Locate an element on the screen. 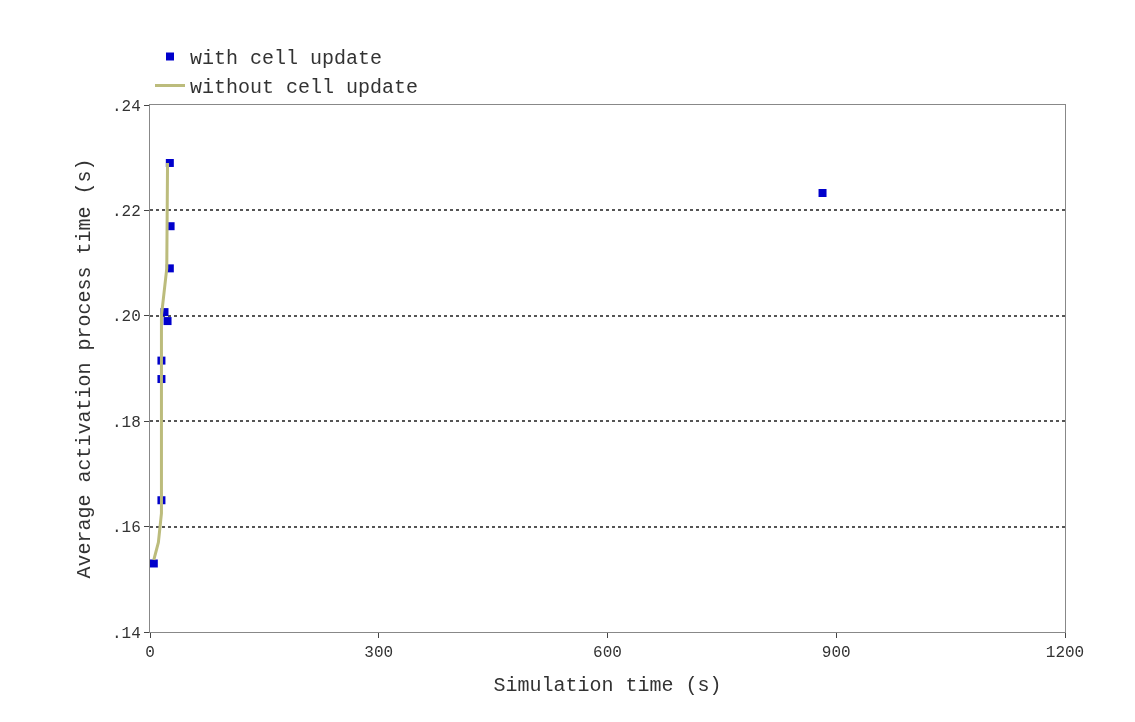  x-tick-label: 1200 is located at coordinates (1065, 653).